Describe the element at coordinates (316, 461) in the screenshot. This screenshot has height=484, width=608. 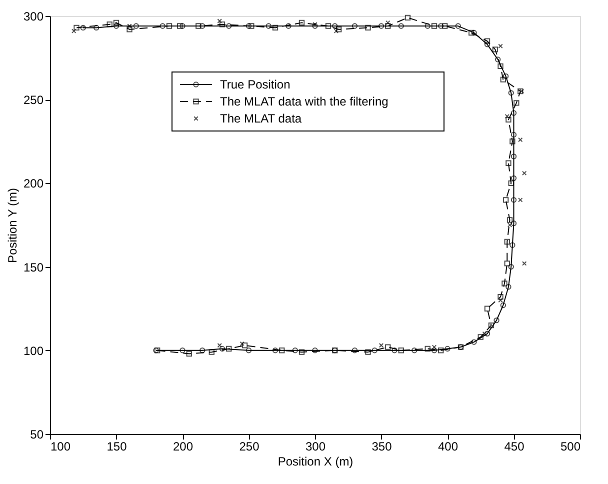
I see `x-axis-title: Position X (m)` at that location.